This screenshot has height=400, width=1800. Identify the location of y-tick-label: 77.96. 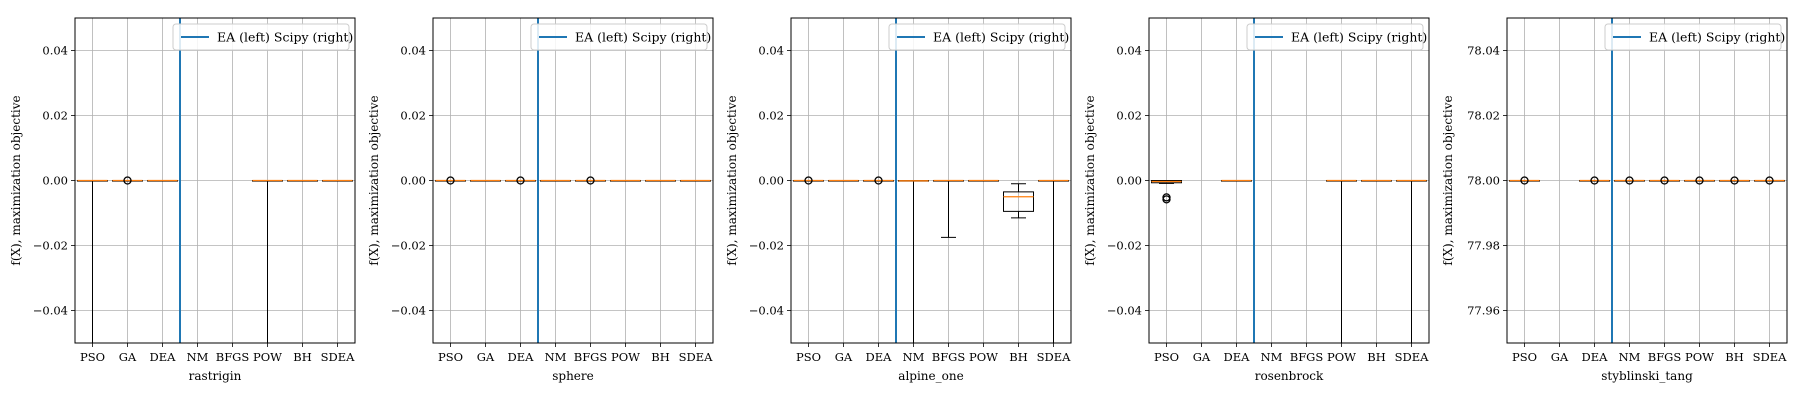
(1483, 311).